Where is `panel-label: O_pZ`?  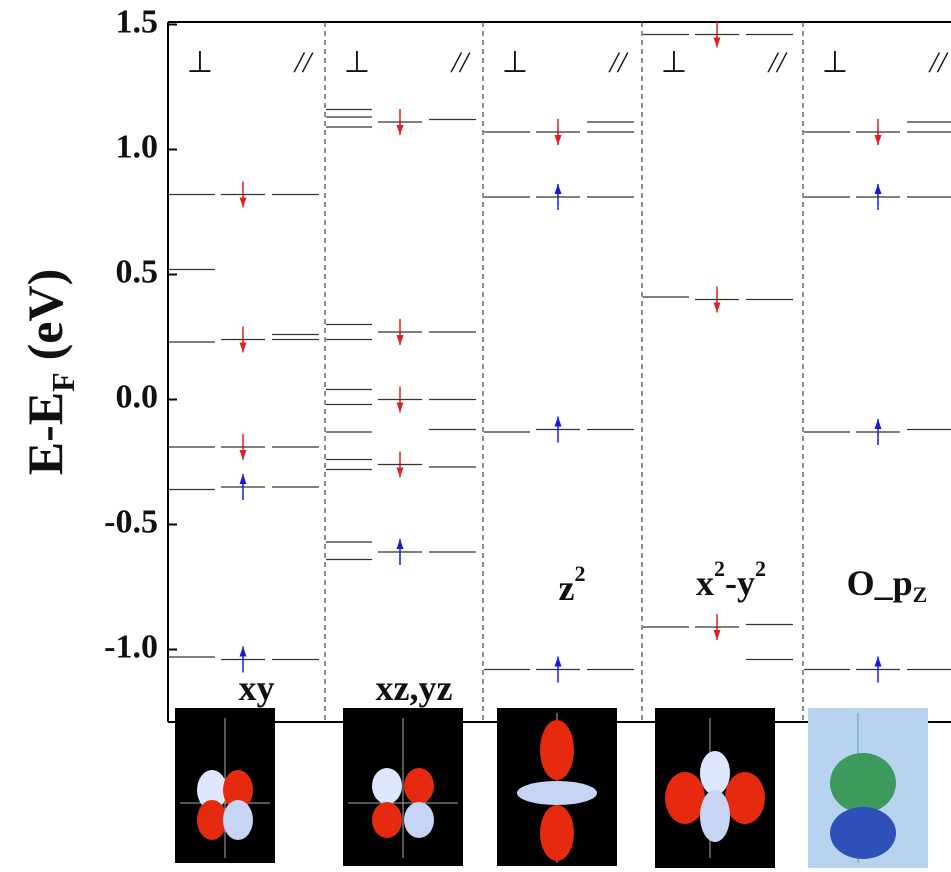 panel-label: O_pZ is located at coordinates (887, 585).